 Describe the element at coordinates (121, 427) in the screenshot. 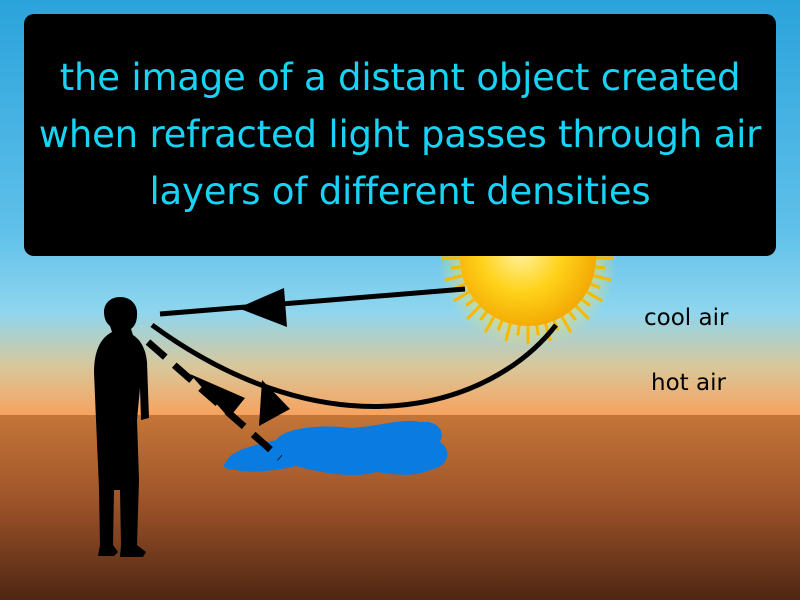

I see `person-silhouette-icon` at that location.